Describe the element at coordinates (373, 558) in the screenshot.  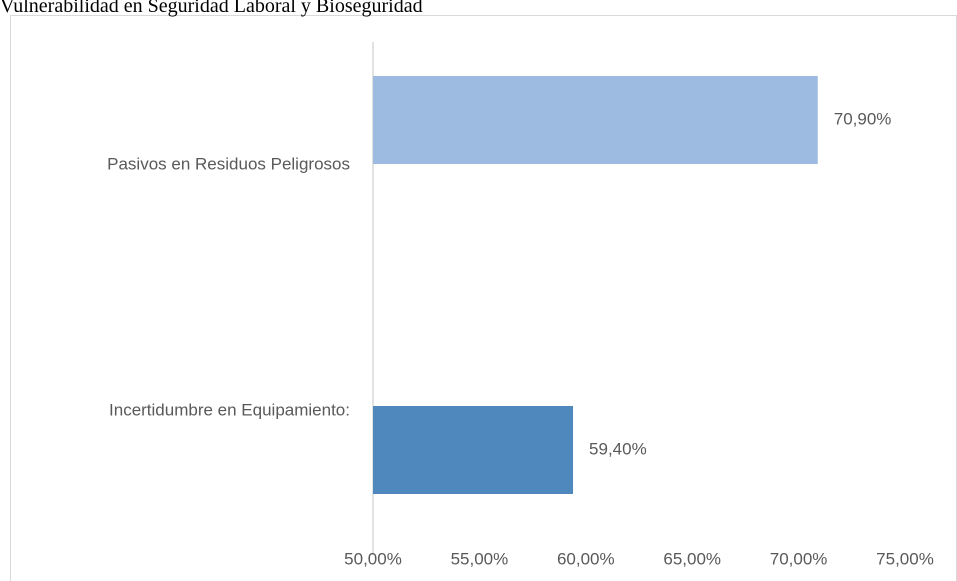
I see `x-tick-label: 50,00%` at that location.